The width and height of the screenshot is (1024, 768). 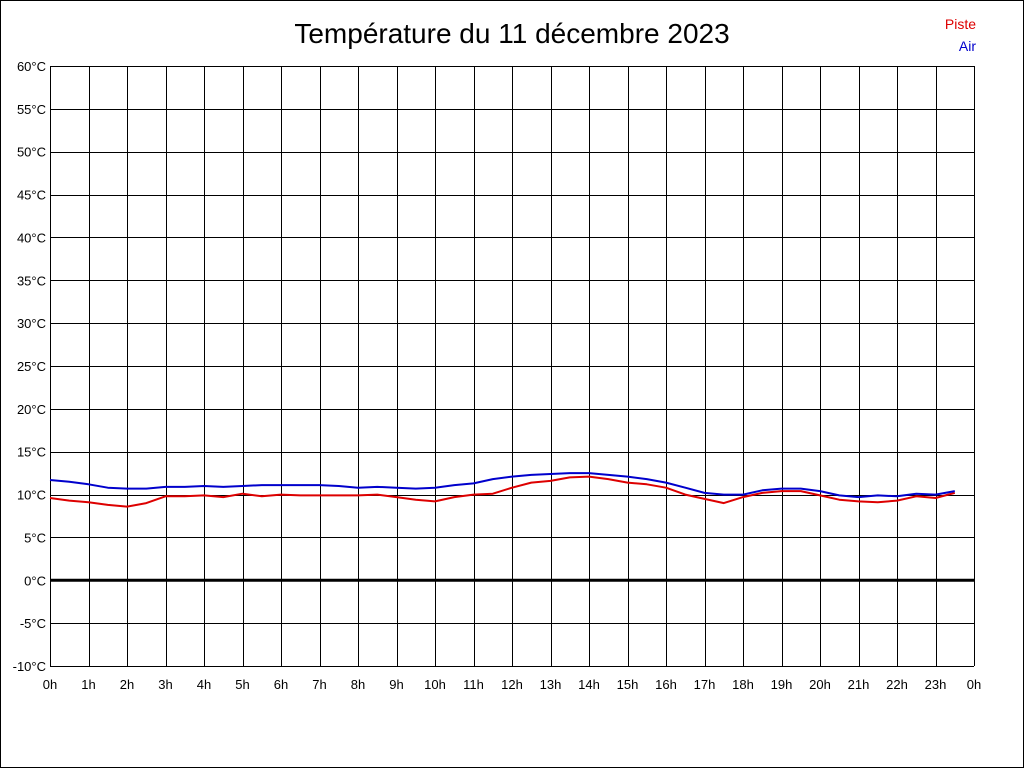 I want to click on x-tick-label: 18h, so click(x=743, y=684).